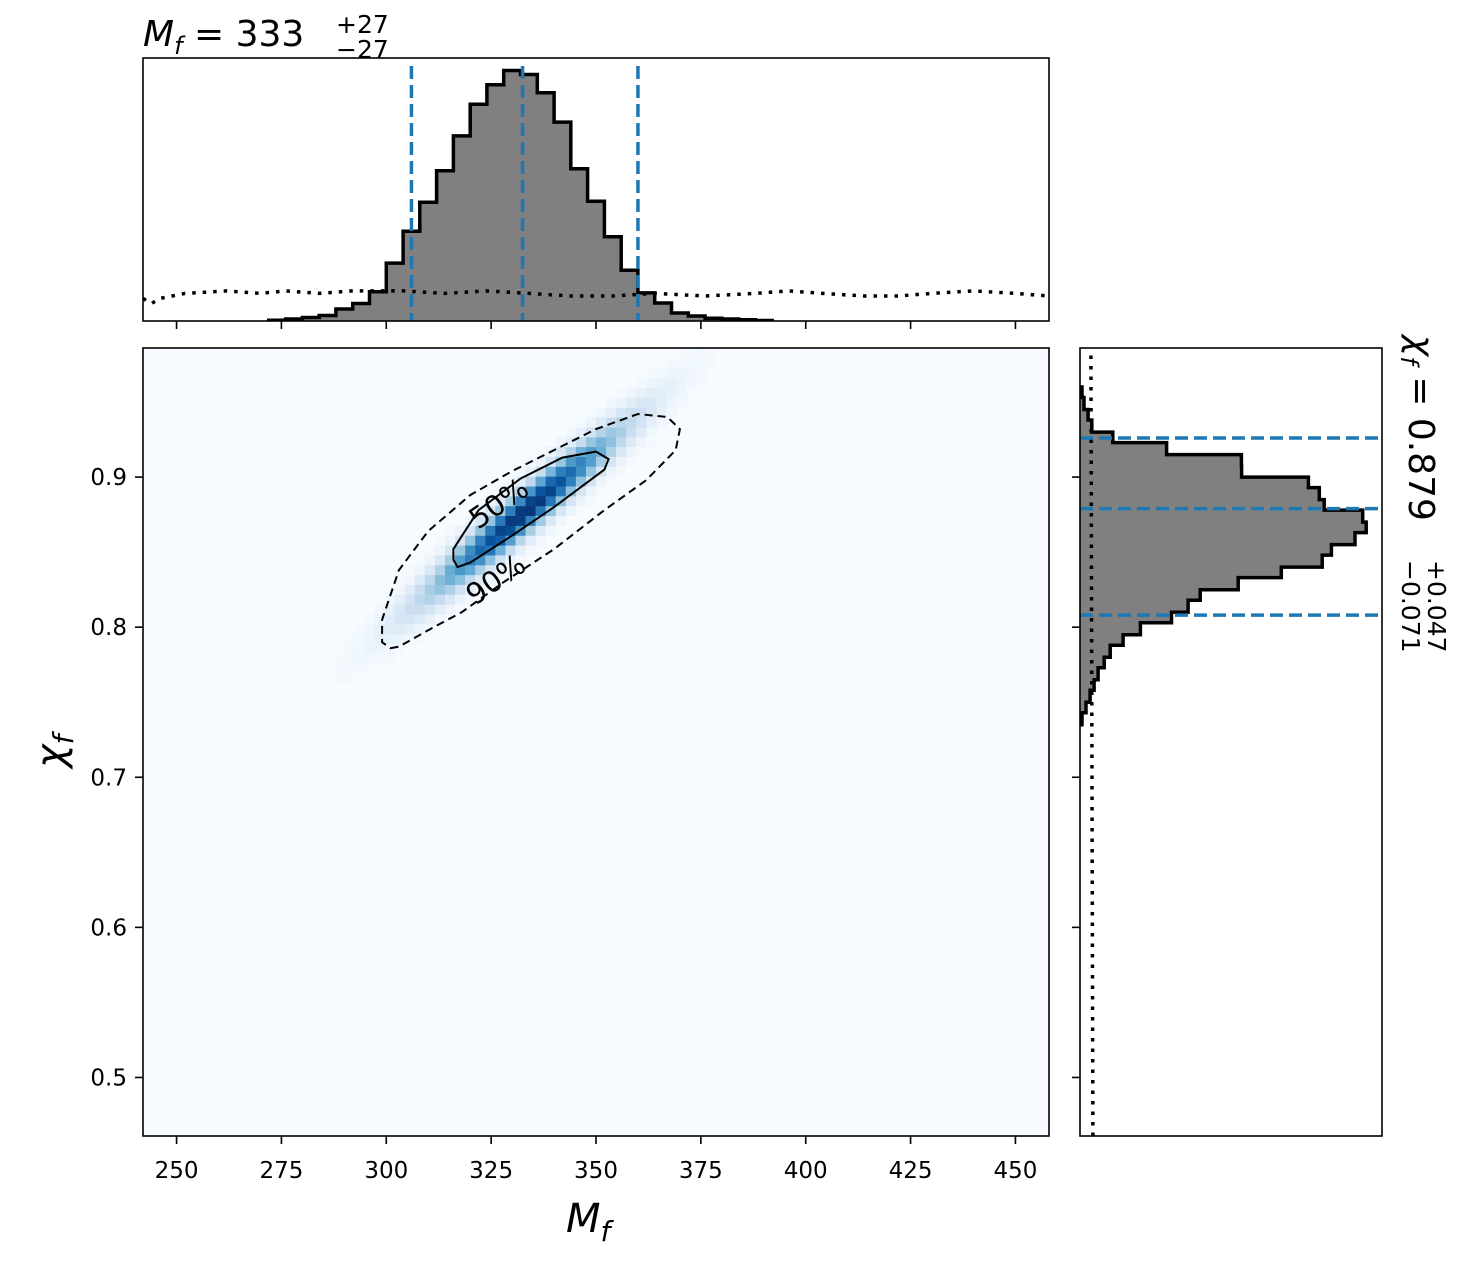  What do you see at coordinates (1224, 556) in the screenshot?
I see `marginal-y-histogram-outline` at bounding box center [1224, 556].